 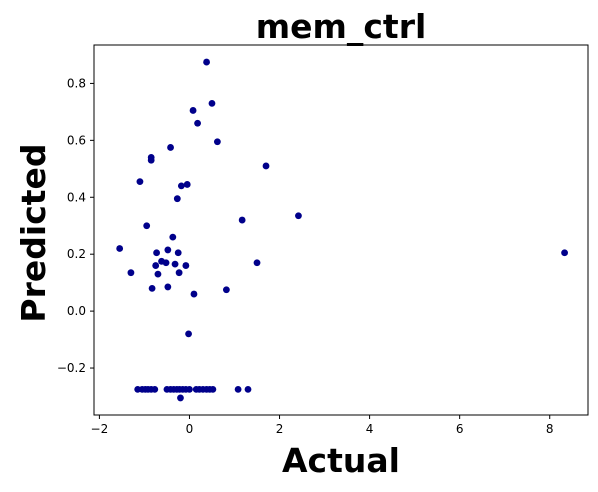 What do you see at coordinates (460, 429) in the screenshot?
I see `x-tick-label: 6` at bounding box center [460, 429].